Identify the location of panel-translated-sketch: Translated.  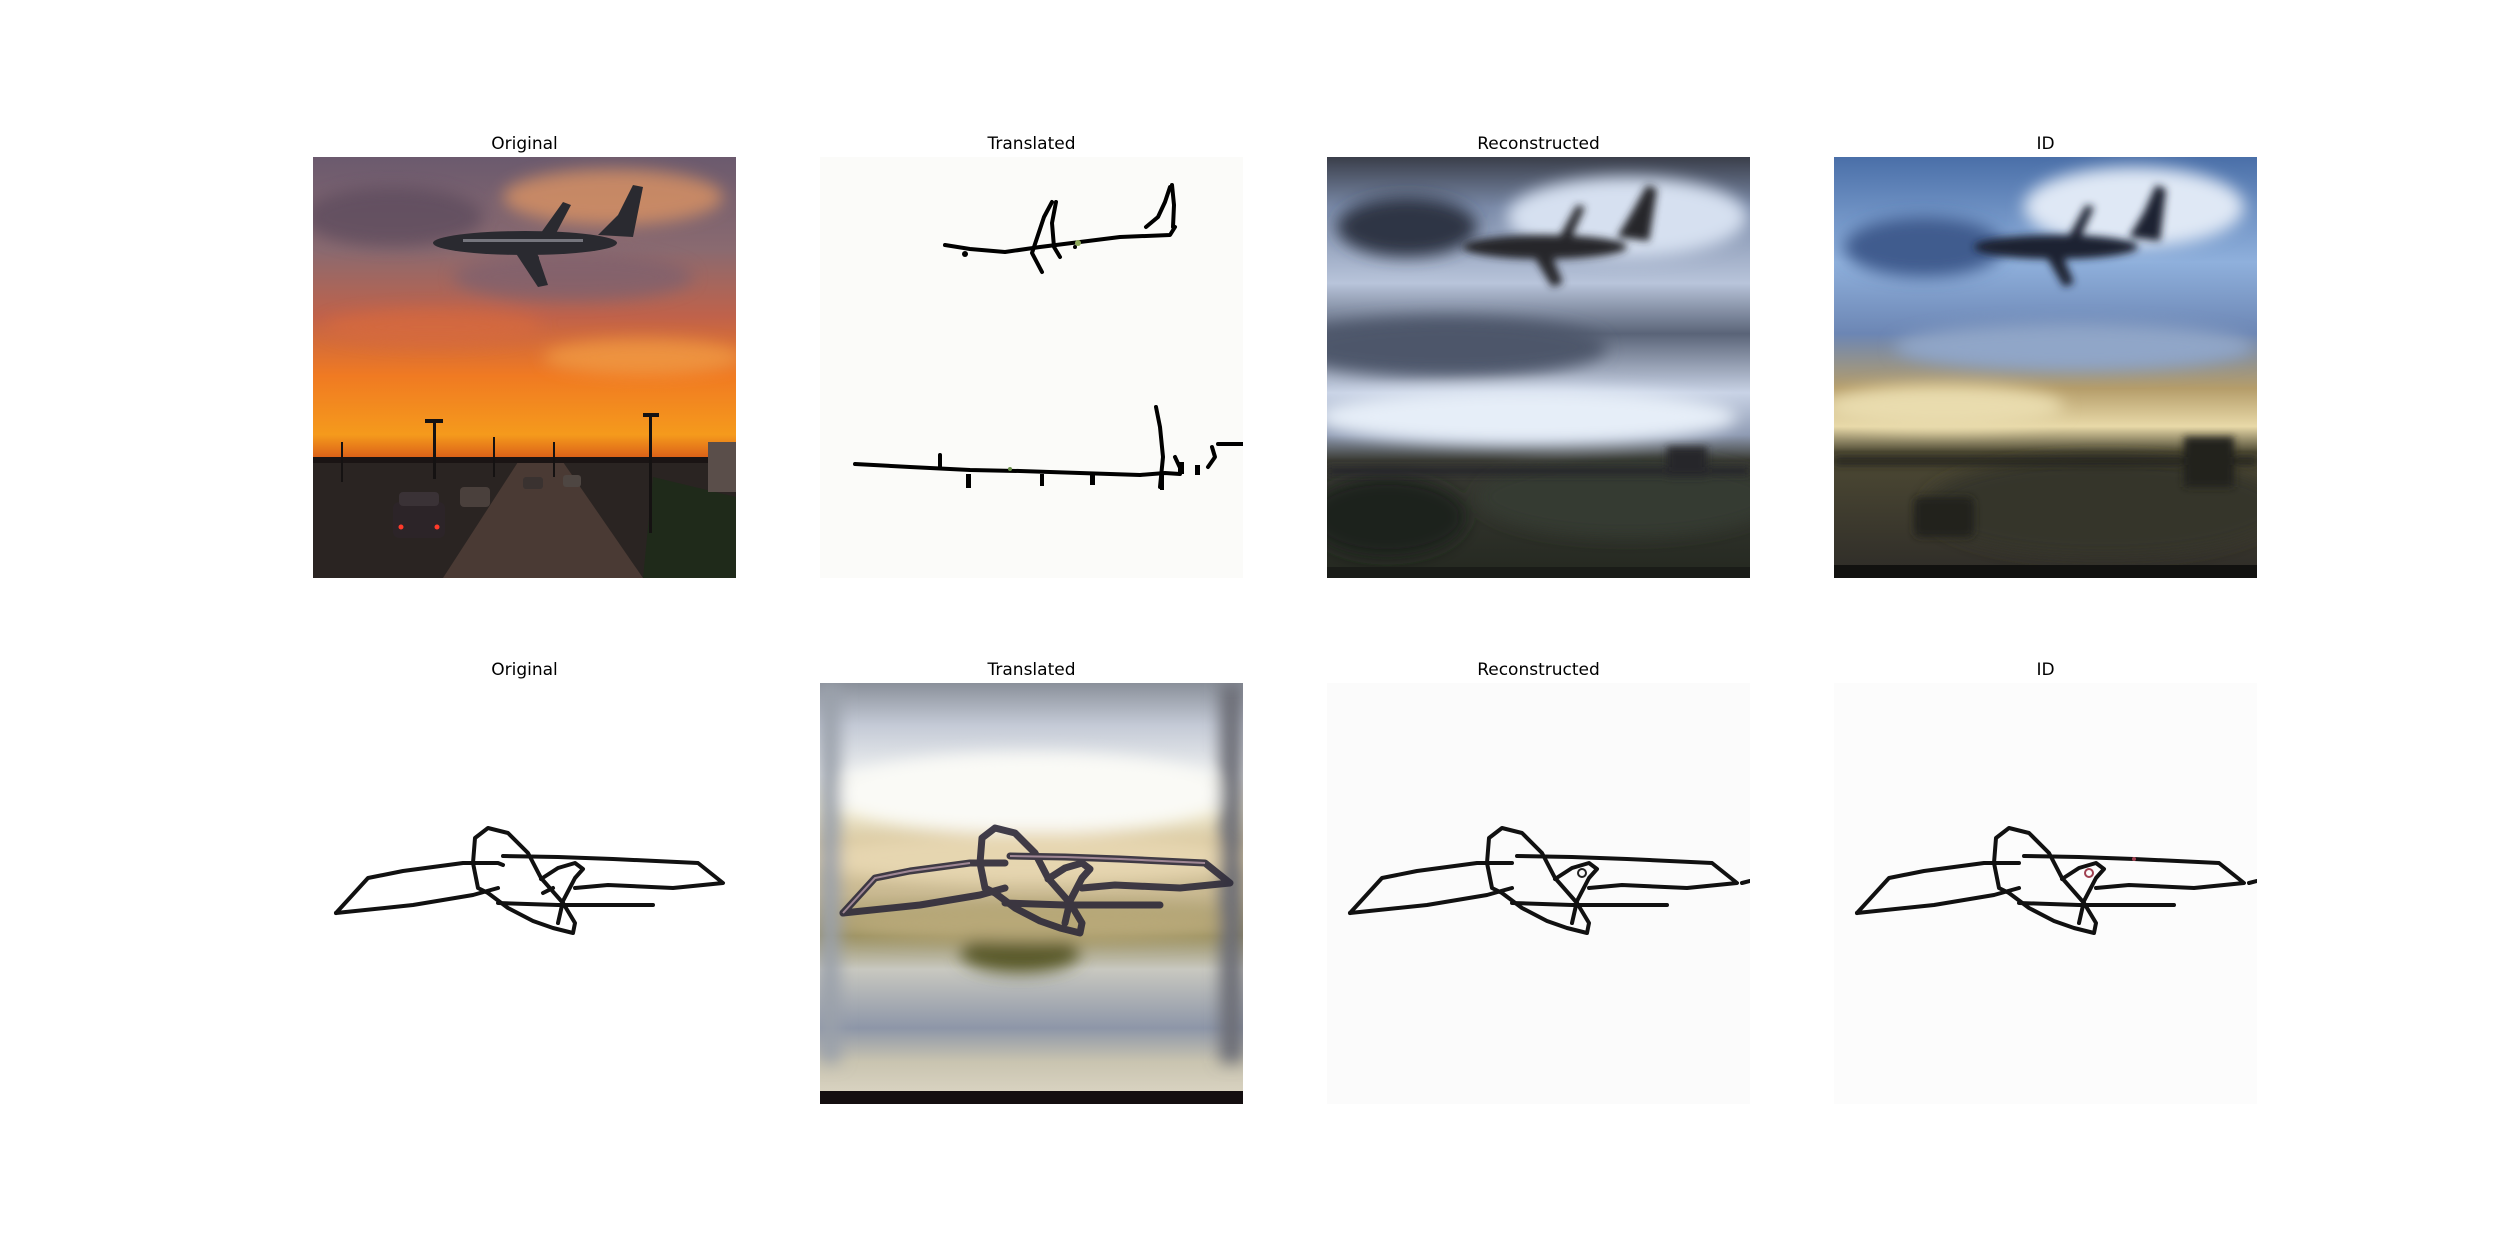
(1031, 356).